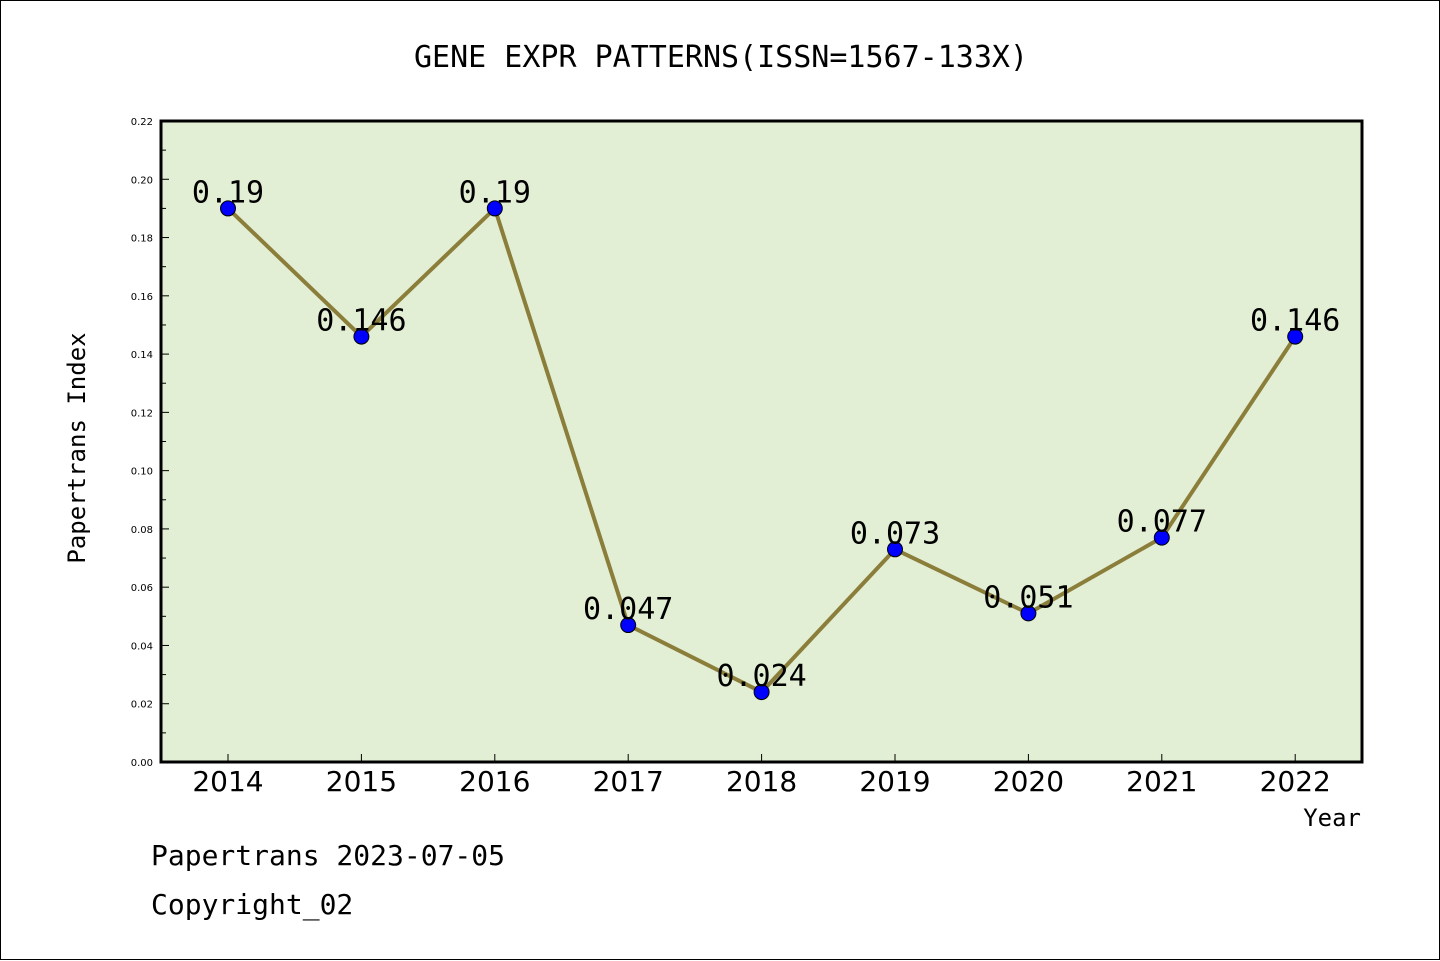 Image resolution: width=1440 pixels, height=961 pixels. What do you see at coordinates (1162, 522) in the screenshot?
I see `data-label: 0.077` at bounding box center [1162, 522].